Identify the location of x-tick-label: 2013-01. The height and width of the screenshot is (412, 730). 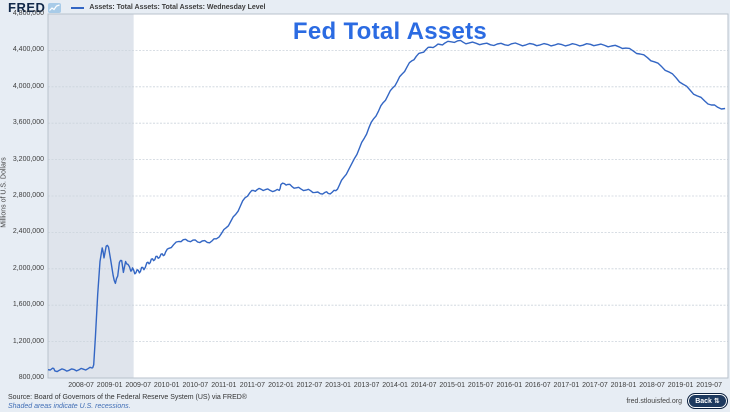
(338, 385).